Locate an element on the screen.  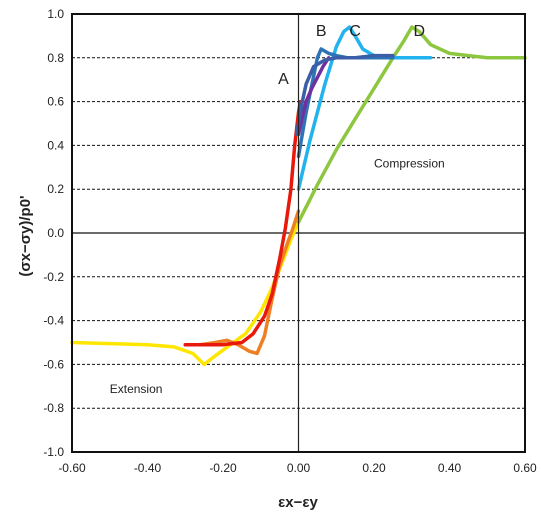
series-line-red is located at coordinates (243, 223).